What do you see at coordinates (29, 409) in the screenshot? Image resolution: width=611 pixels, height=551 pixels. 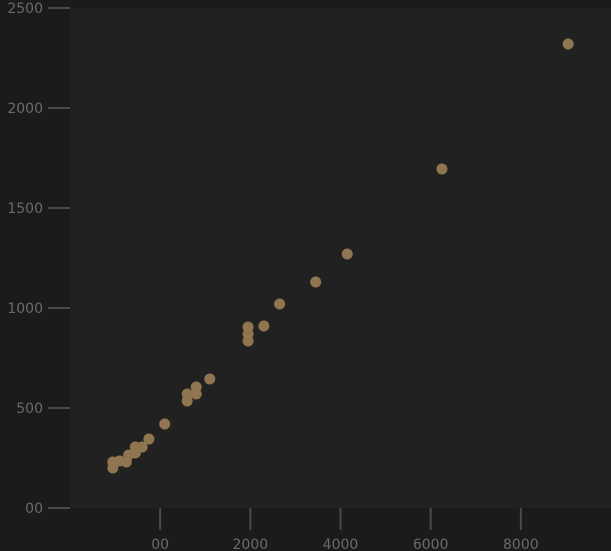 I see `y-tick-label: 500` at bounding box center [29, 409].